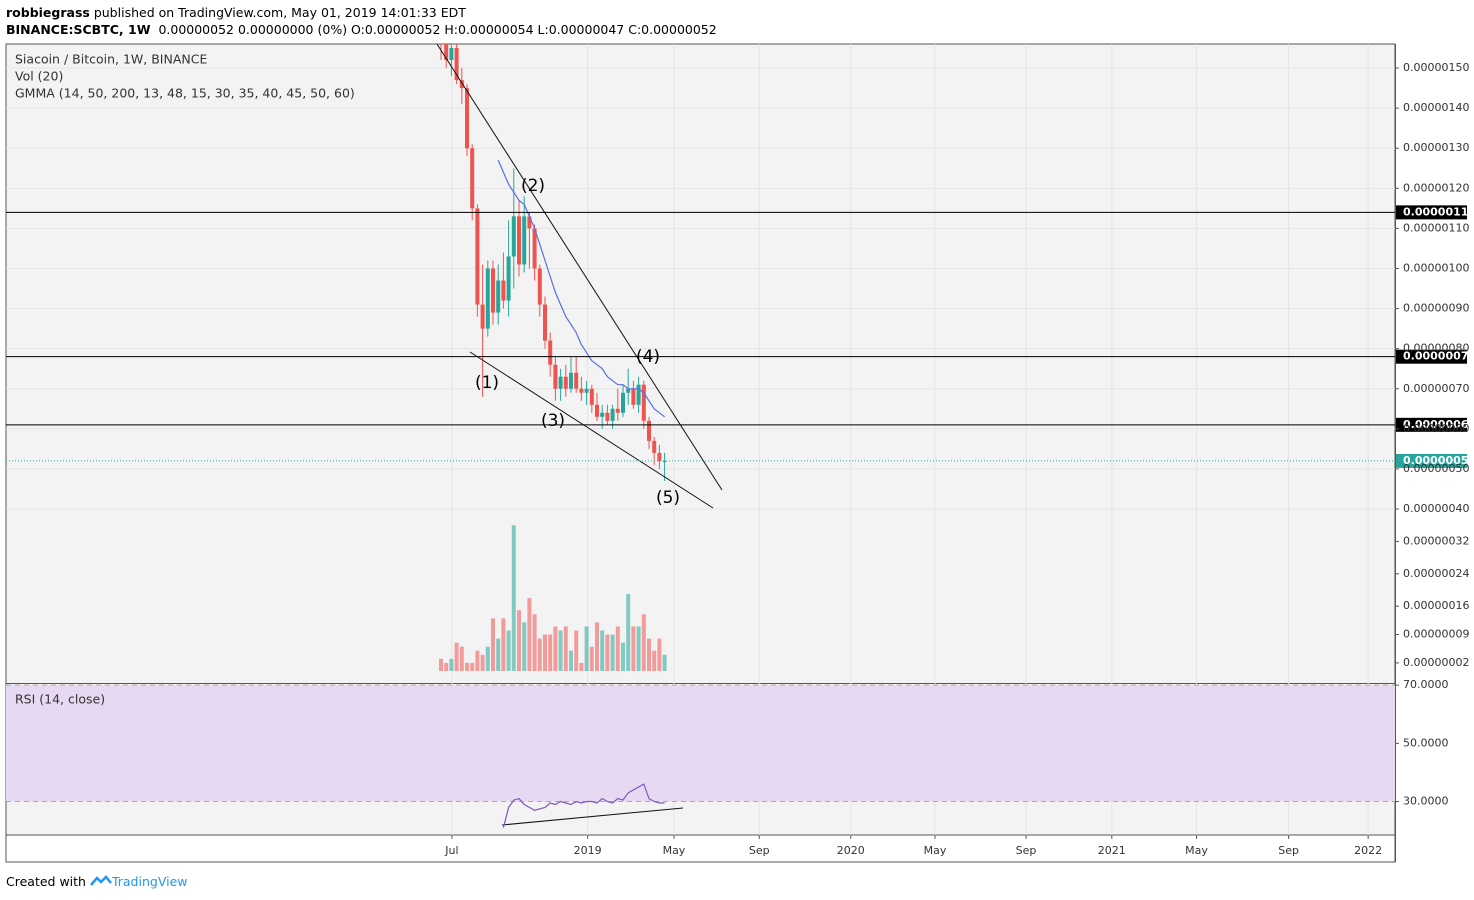 The image size is (1474, 900). I want to click on footer: Created with TradingView, so click(96, 881).